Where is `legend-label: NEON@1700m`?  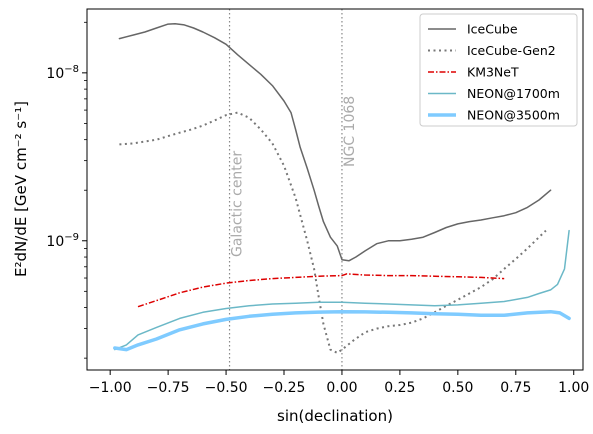
legend-label: NEON@1700m is located at coordinates (513, 93).